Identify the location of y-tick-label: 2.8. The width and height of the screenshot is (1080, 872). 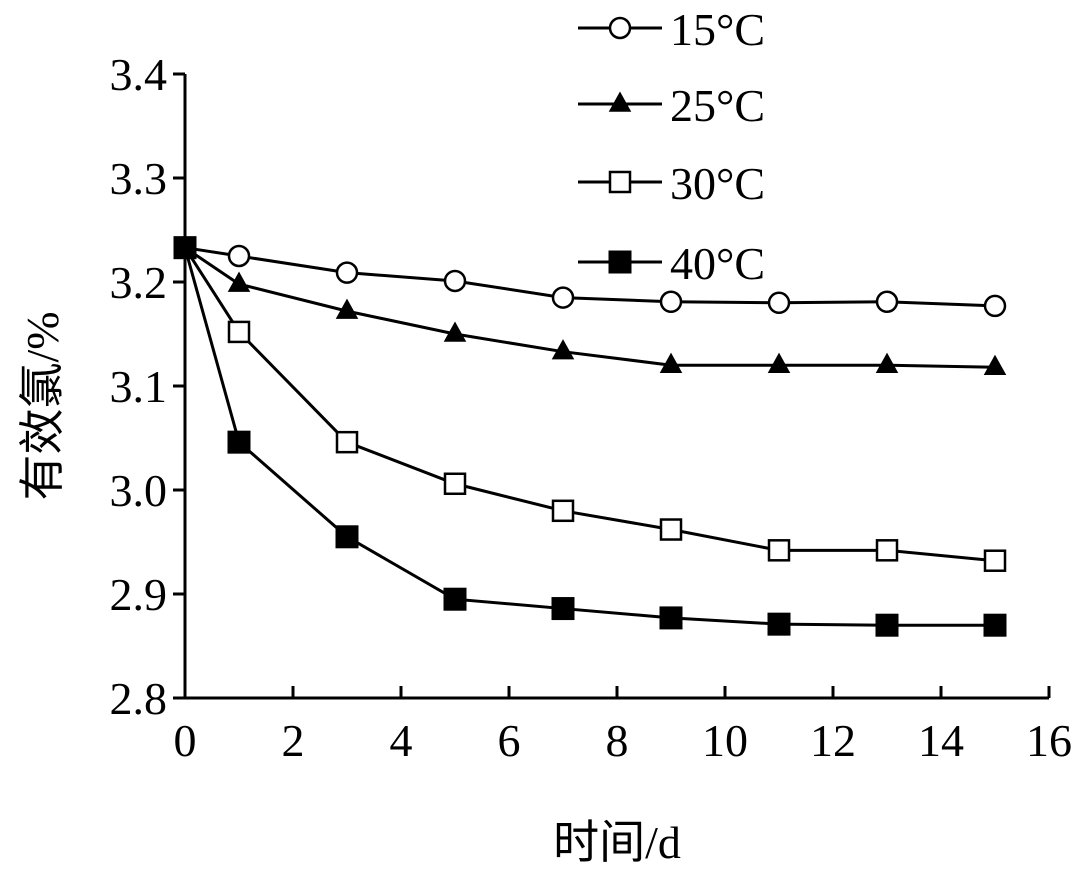
(139, 698).